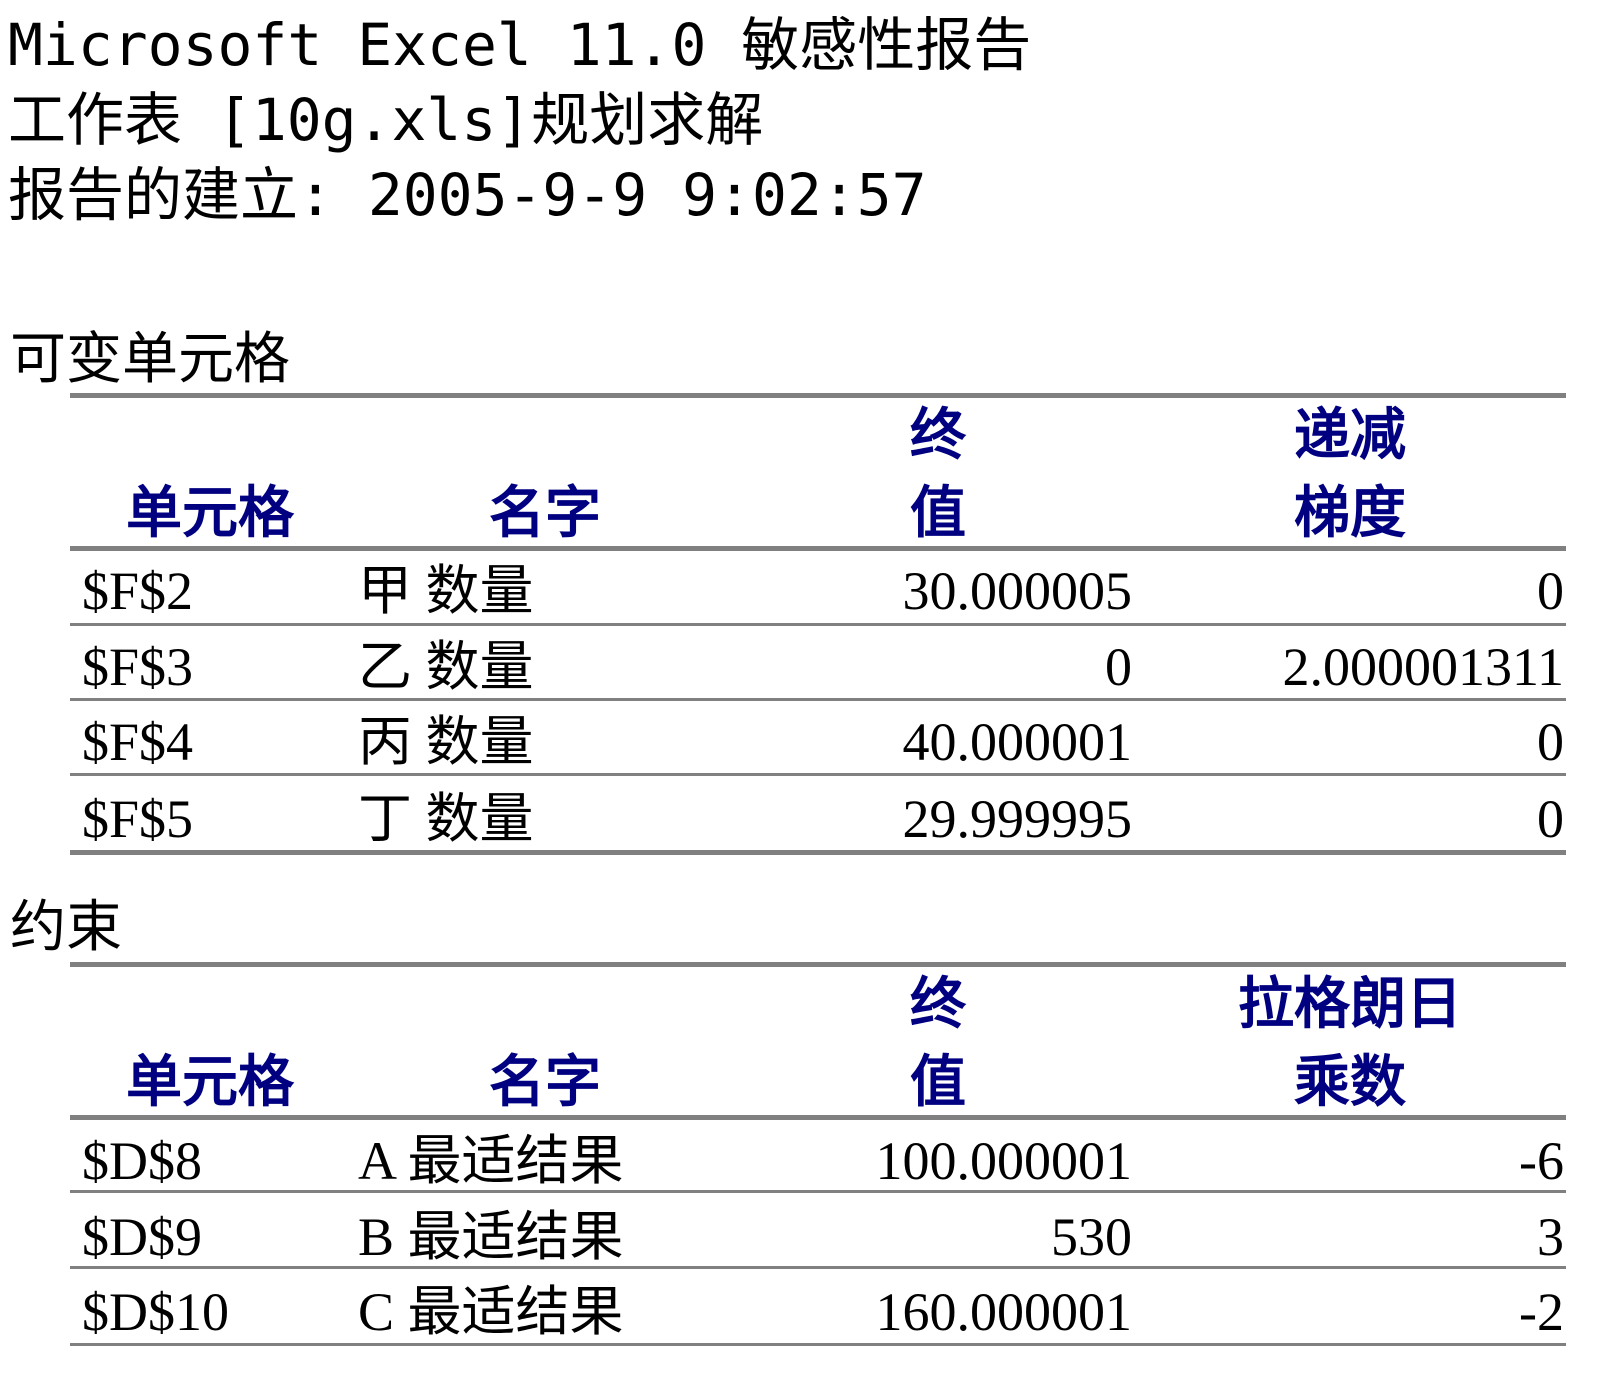 The image size is (1600, 1374). Describe the element at coordinates (1423, 667) in the screenshot. I see `reduced-gradient: 2.000001311` at that location.